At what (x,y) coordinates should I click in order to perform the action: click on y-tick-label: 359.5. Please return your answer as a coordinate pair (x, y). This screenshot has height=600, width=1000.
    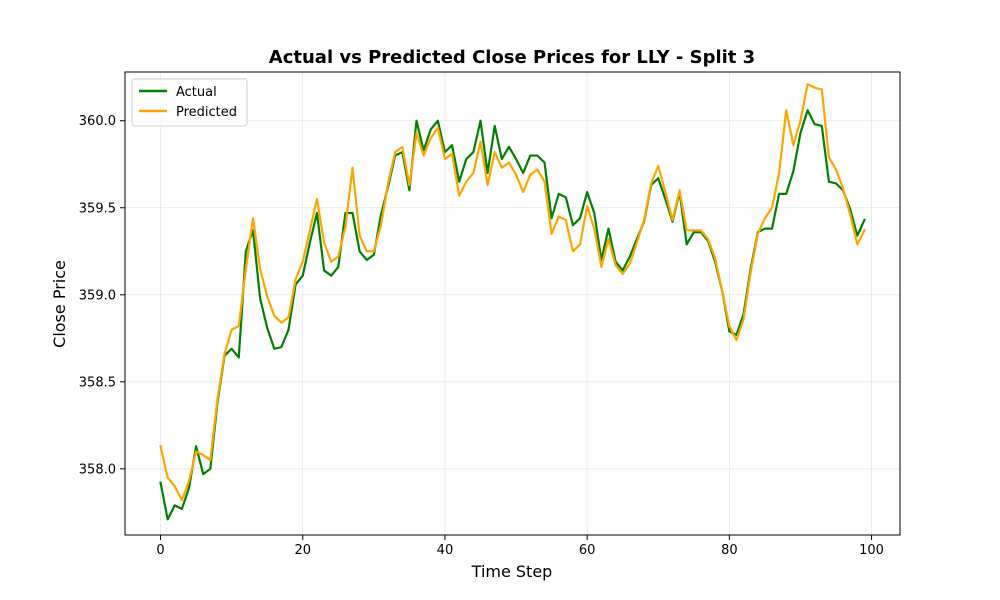
    Looking at the image, I should click on (97, 208).